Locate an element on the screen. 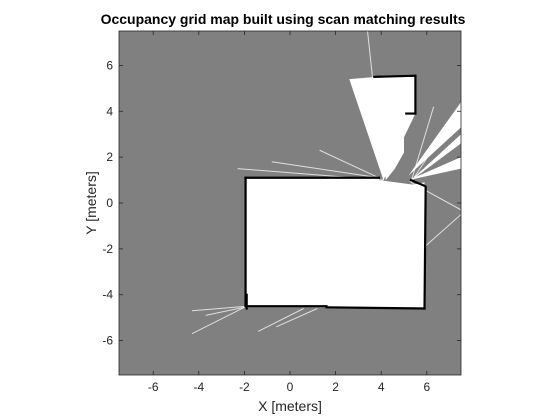  free-region-upper-room-box is located at coordinates (395, 128).